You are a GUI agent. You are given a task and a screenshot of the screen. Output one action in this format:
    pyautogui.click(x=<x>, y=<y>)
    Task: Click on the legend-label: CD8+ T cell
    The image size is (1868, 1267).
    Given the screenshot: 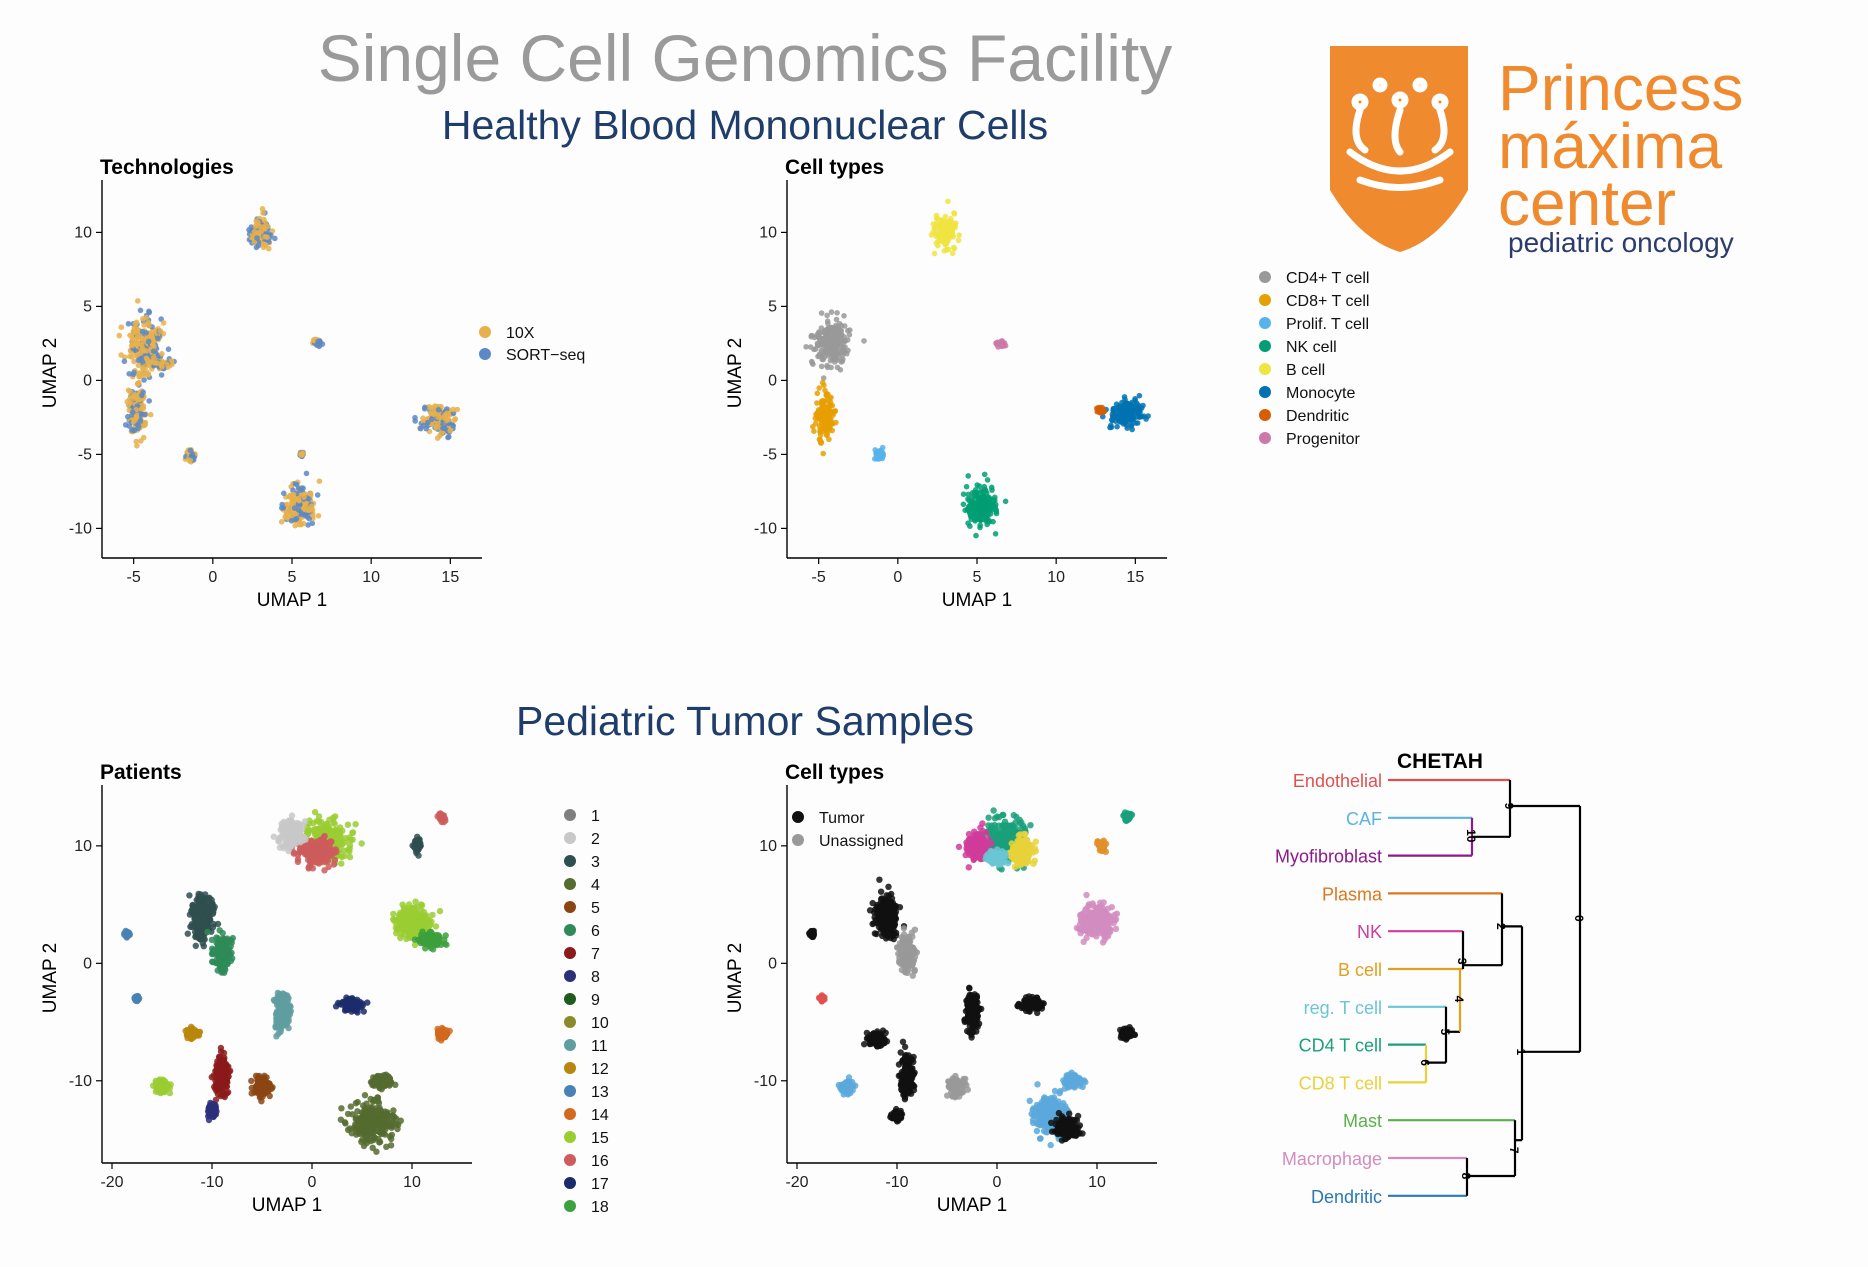 What is the action you would take?
    pyautogui.click(x=1327, y=301)
    